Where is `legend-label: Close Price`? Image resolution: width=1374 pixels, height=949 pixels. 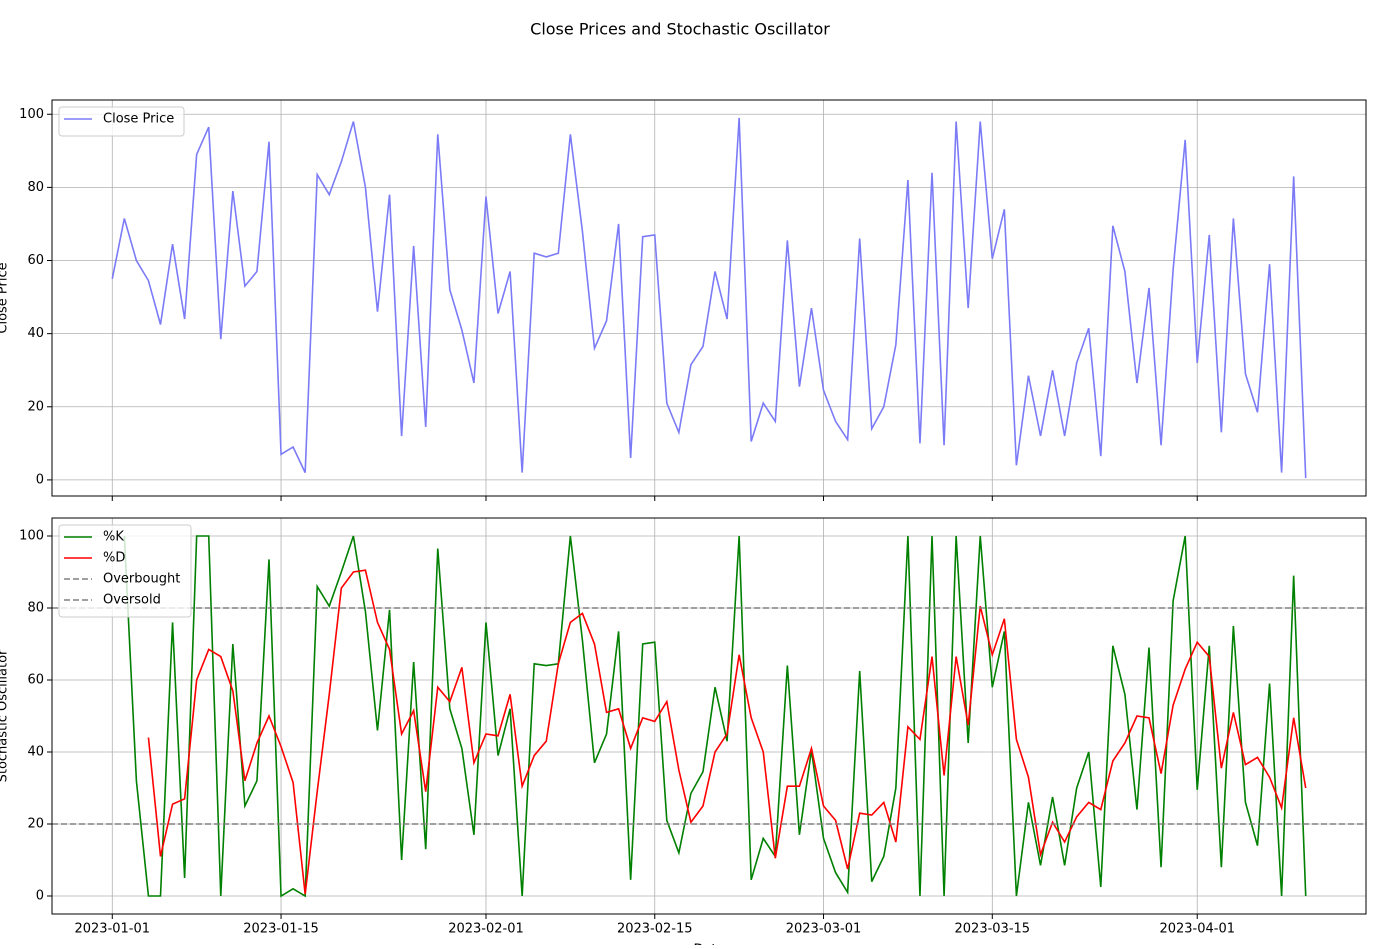
legend-label: Close Price is located at coordinates (138, 119).